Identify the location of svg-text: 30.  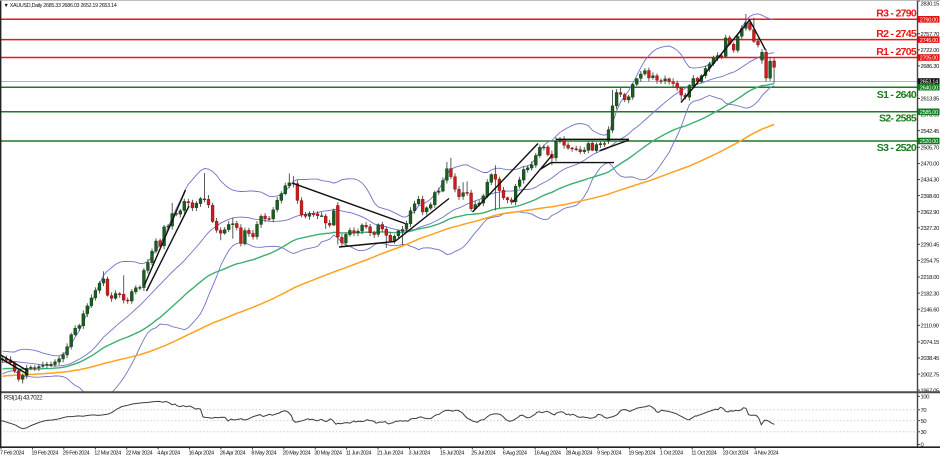
(924, 433).